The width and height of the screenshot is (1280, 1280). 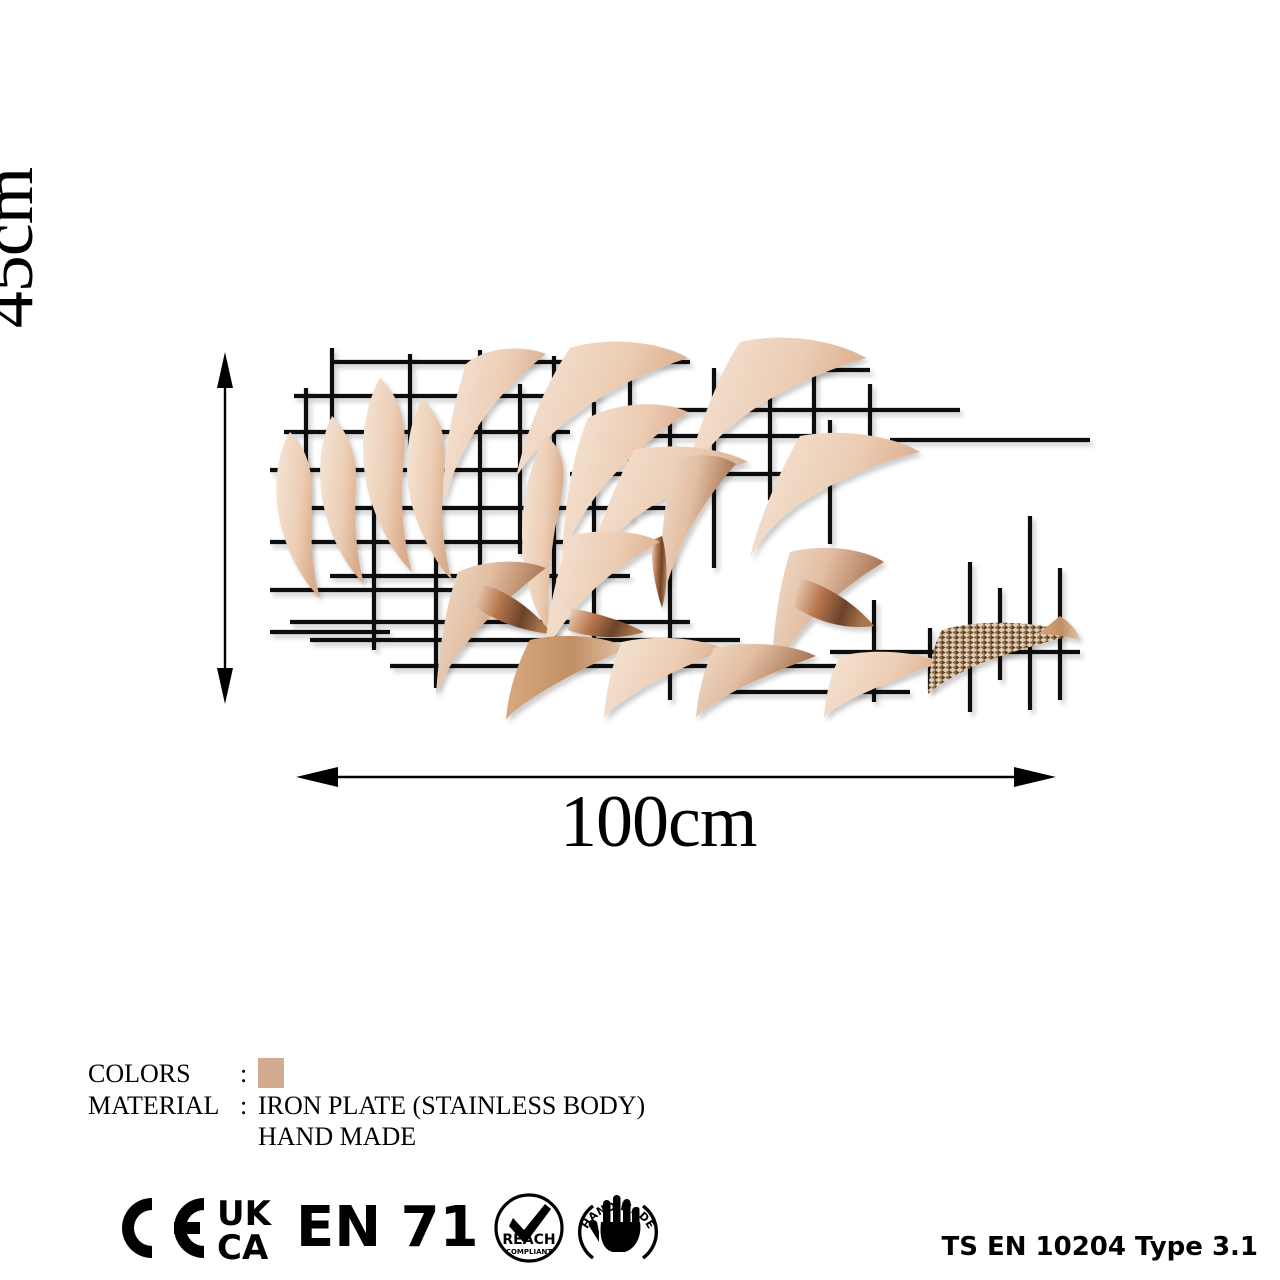 What do you see at coordinates (225, 528) in the screenshot?
I see `height-dimension-arrow` at bounding box center [225, 528].